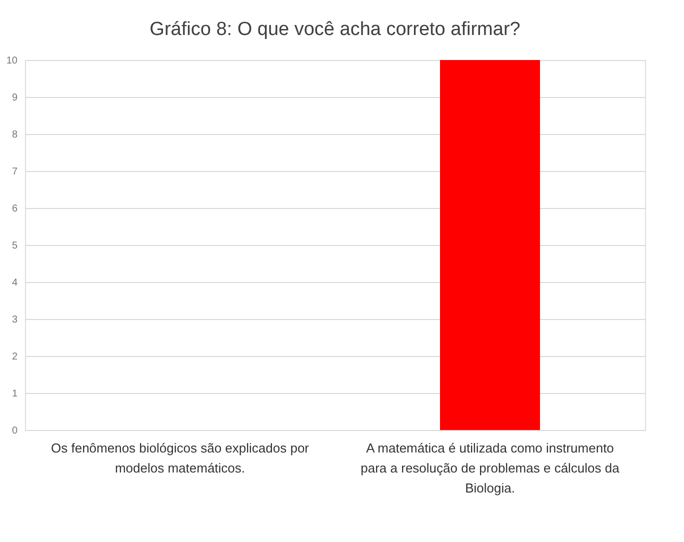 The image size is (684, 542). Describe the element at coordinates (12, 61) in the screenshot. I see `y-tick-label: 10` at that location.